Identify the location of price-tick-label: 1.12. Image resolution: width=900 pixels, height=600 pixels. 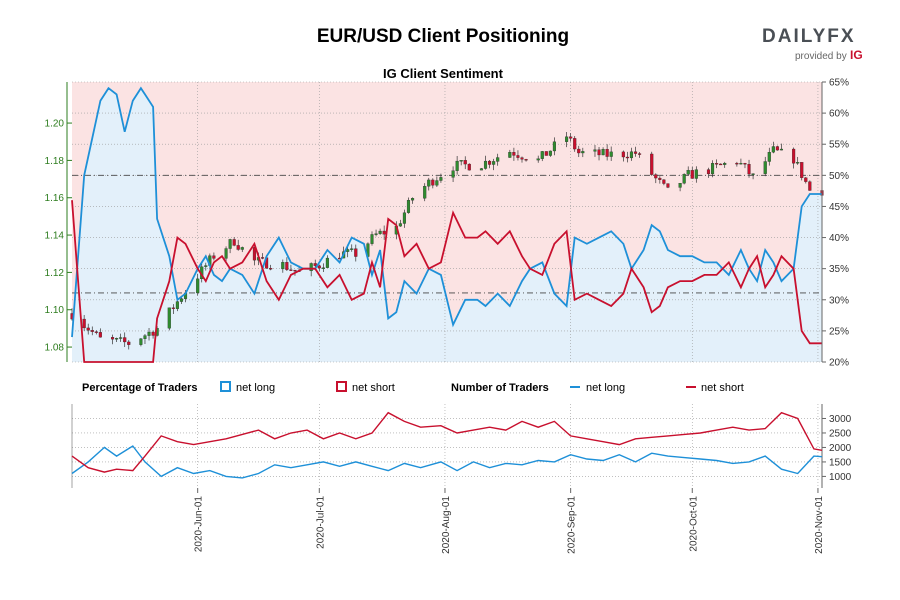
(55, 273).